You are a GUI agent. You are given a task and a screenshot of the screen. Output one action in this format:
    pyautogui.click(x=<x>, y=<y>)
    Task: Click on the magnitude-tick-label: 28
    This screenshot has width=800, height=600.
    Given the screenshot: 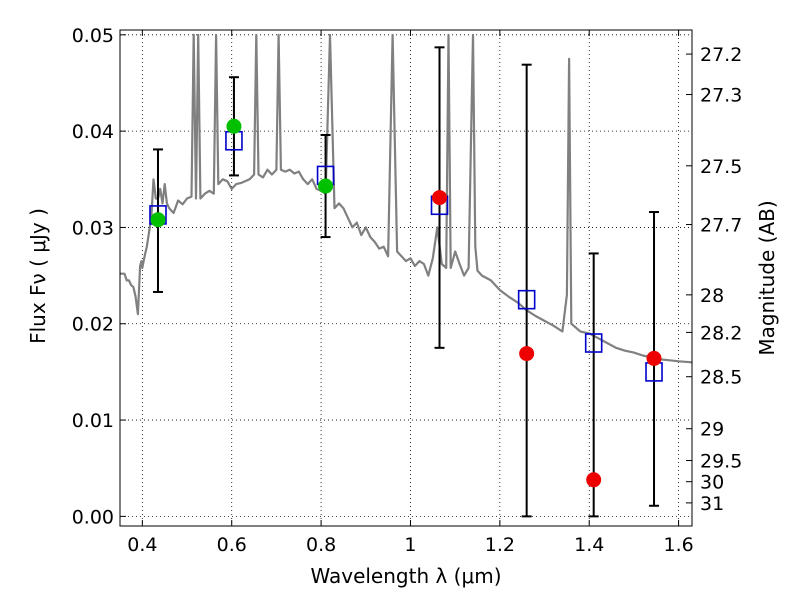 What is the action you would take?
    pyautogui.click(x=712, y=296)
    